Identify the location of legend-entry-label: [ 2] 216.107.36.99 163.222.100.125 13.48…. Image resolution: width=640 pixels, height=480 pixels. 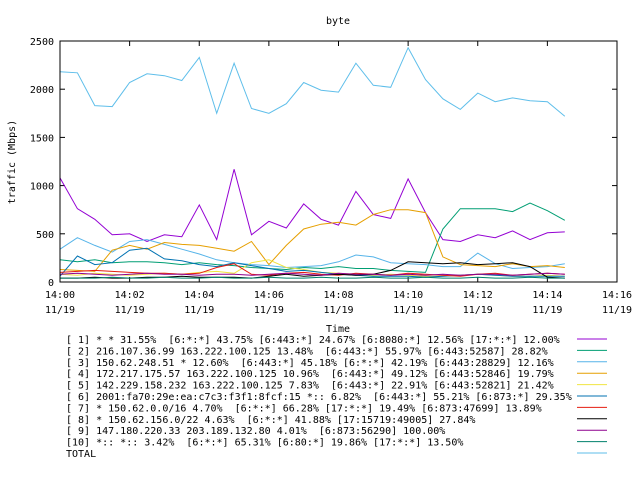
(307, 351).